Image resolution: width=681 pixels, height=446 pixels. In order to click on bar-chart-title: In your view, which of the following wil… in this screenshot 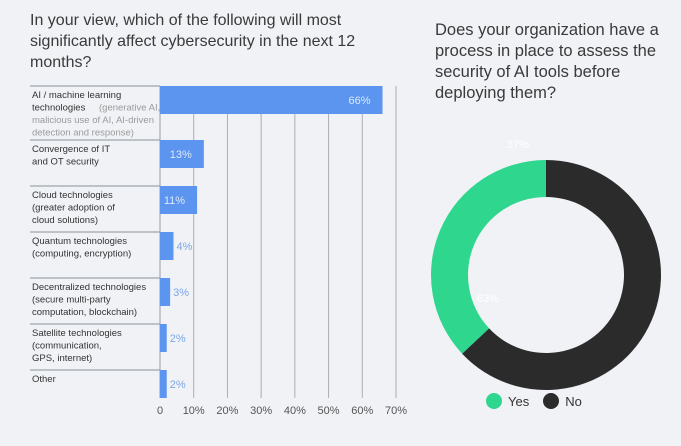, I will do `click(193, 41)`.